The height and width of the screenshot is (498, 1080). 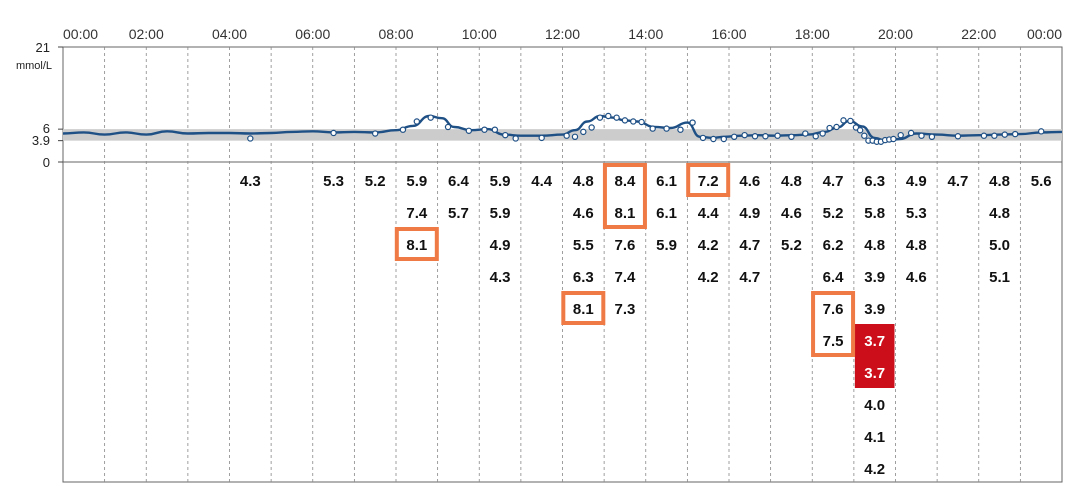 What do you see at coordinates (895, 34) in the screenshot?
I see `time-label: 20:00` at bounding box center [895, 34].